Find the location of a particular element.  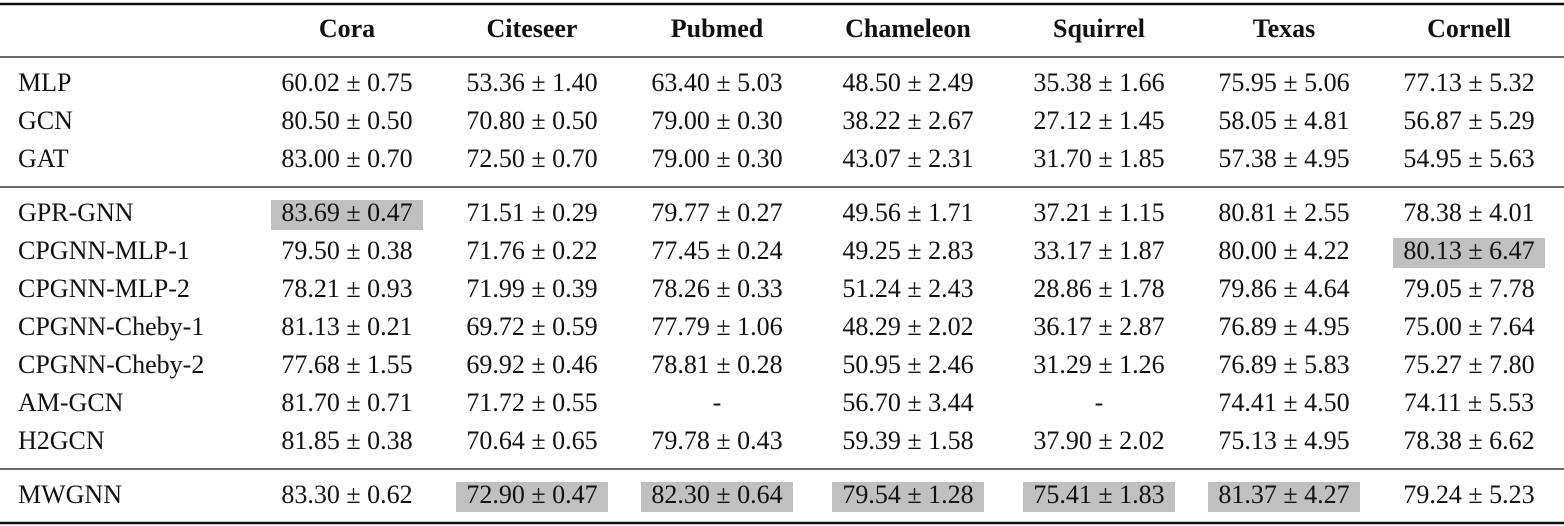

row-label: GPR-GNN is located at coordinates (76, 212).